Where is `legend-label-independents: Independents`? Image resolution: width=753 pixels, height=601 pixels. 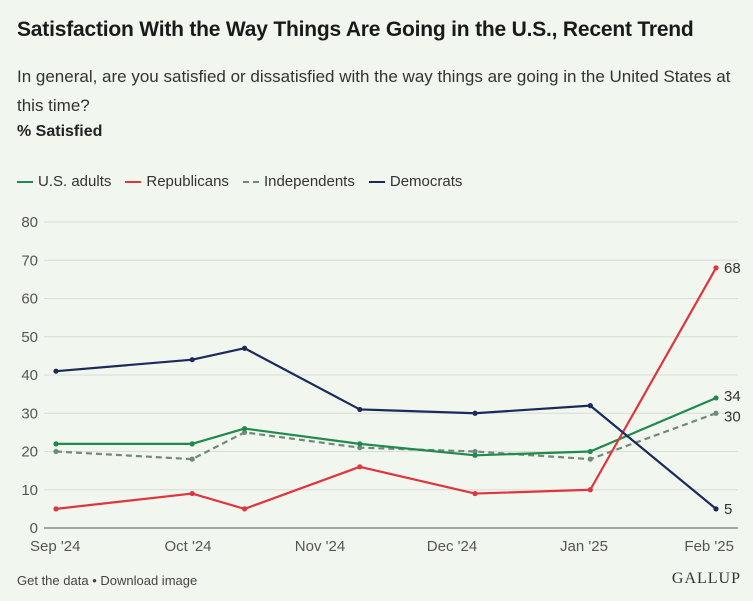
legend-label-independents: Independents is located at coordinates (309, 181).